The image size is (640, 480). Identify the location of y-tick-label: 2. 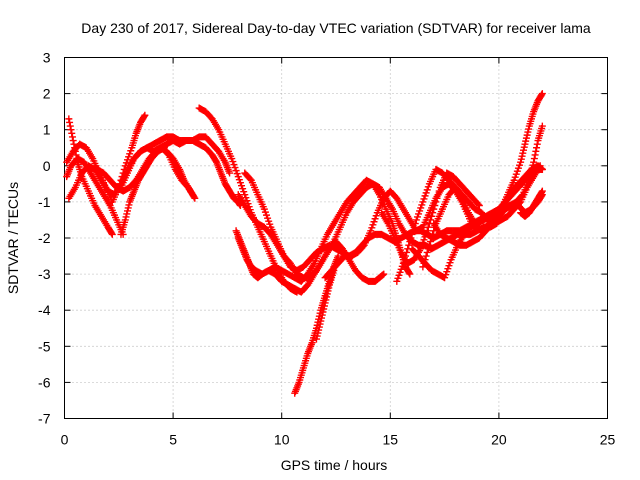
(47, 94).